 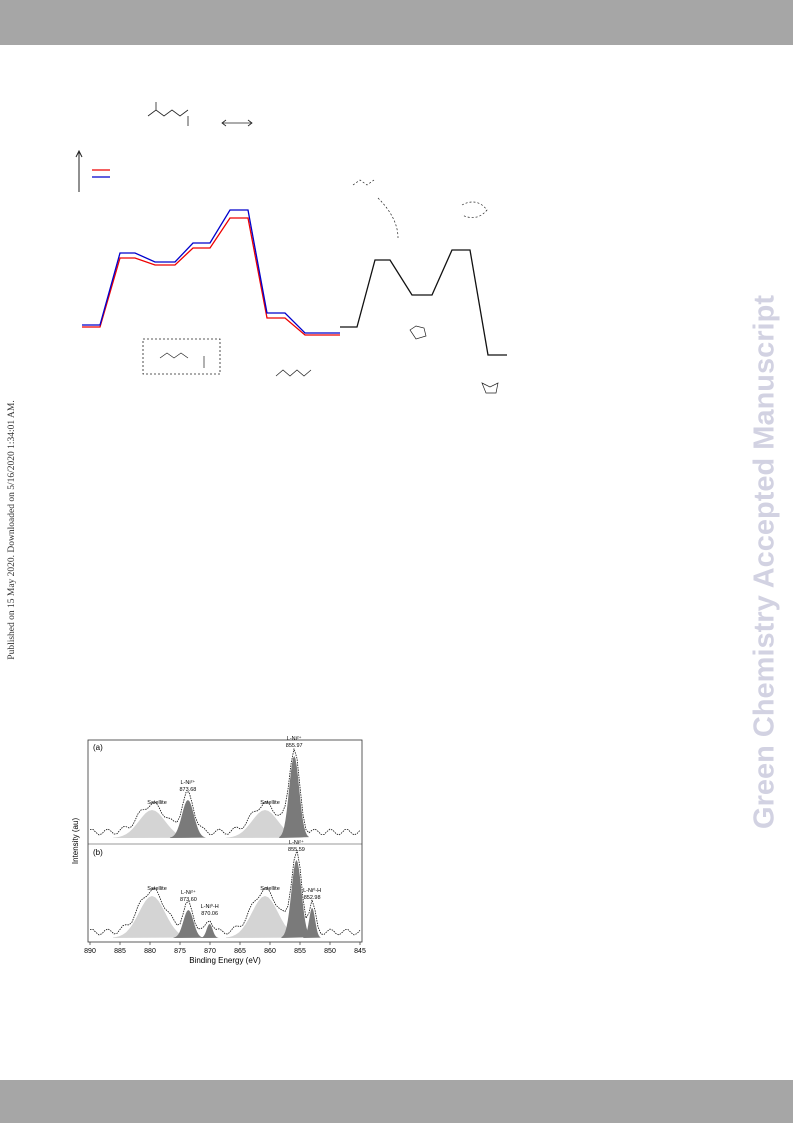 What do you see at coordinates (188, 900) in the screenshot?
I see `peak-position: 873.60` at bounding box center [188, 900].